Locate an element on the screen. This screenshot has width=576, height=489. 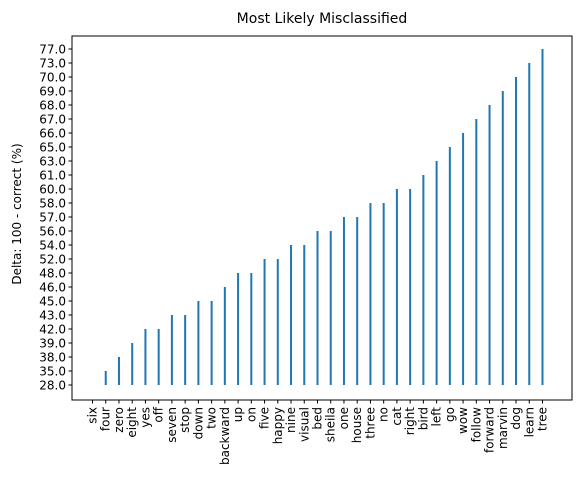
bar-marvin is located at coordinates (502, 238).